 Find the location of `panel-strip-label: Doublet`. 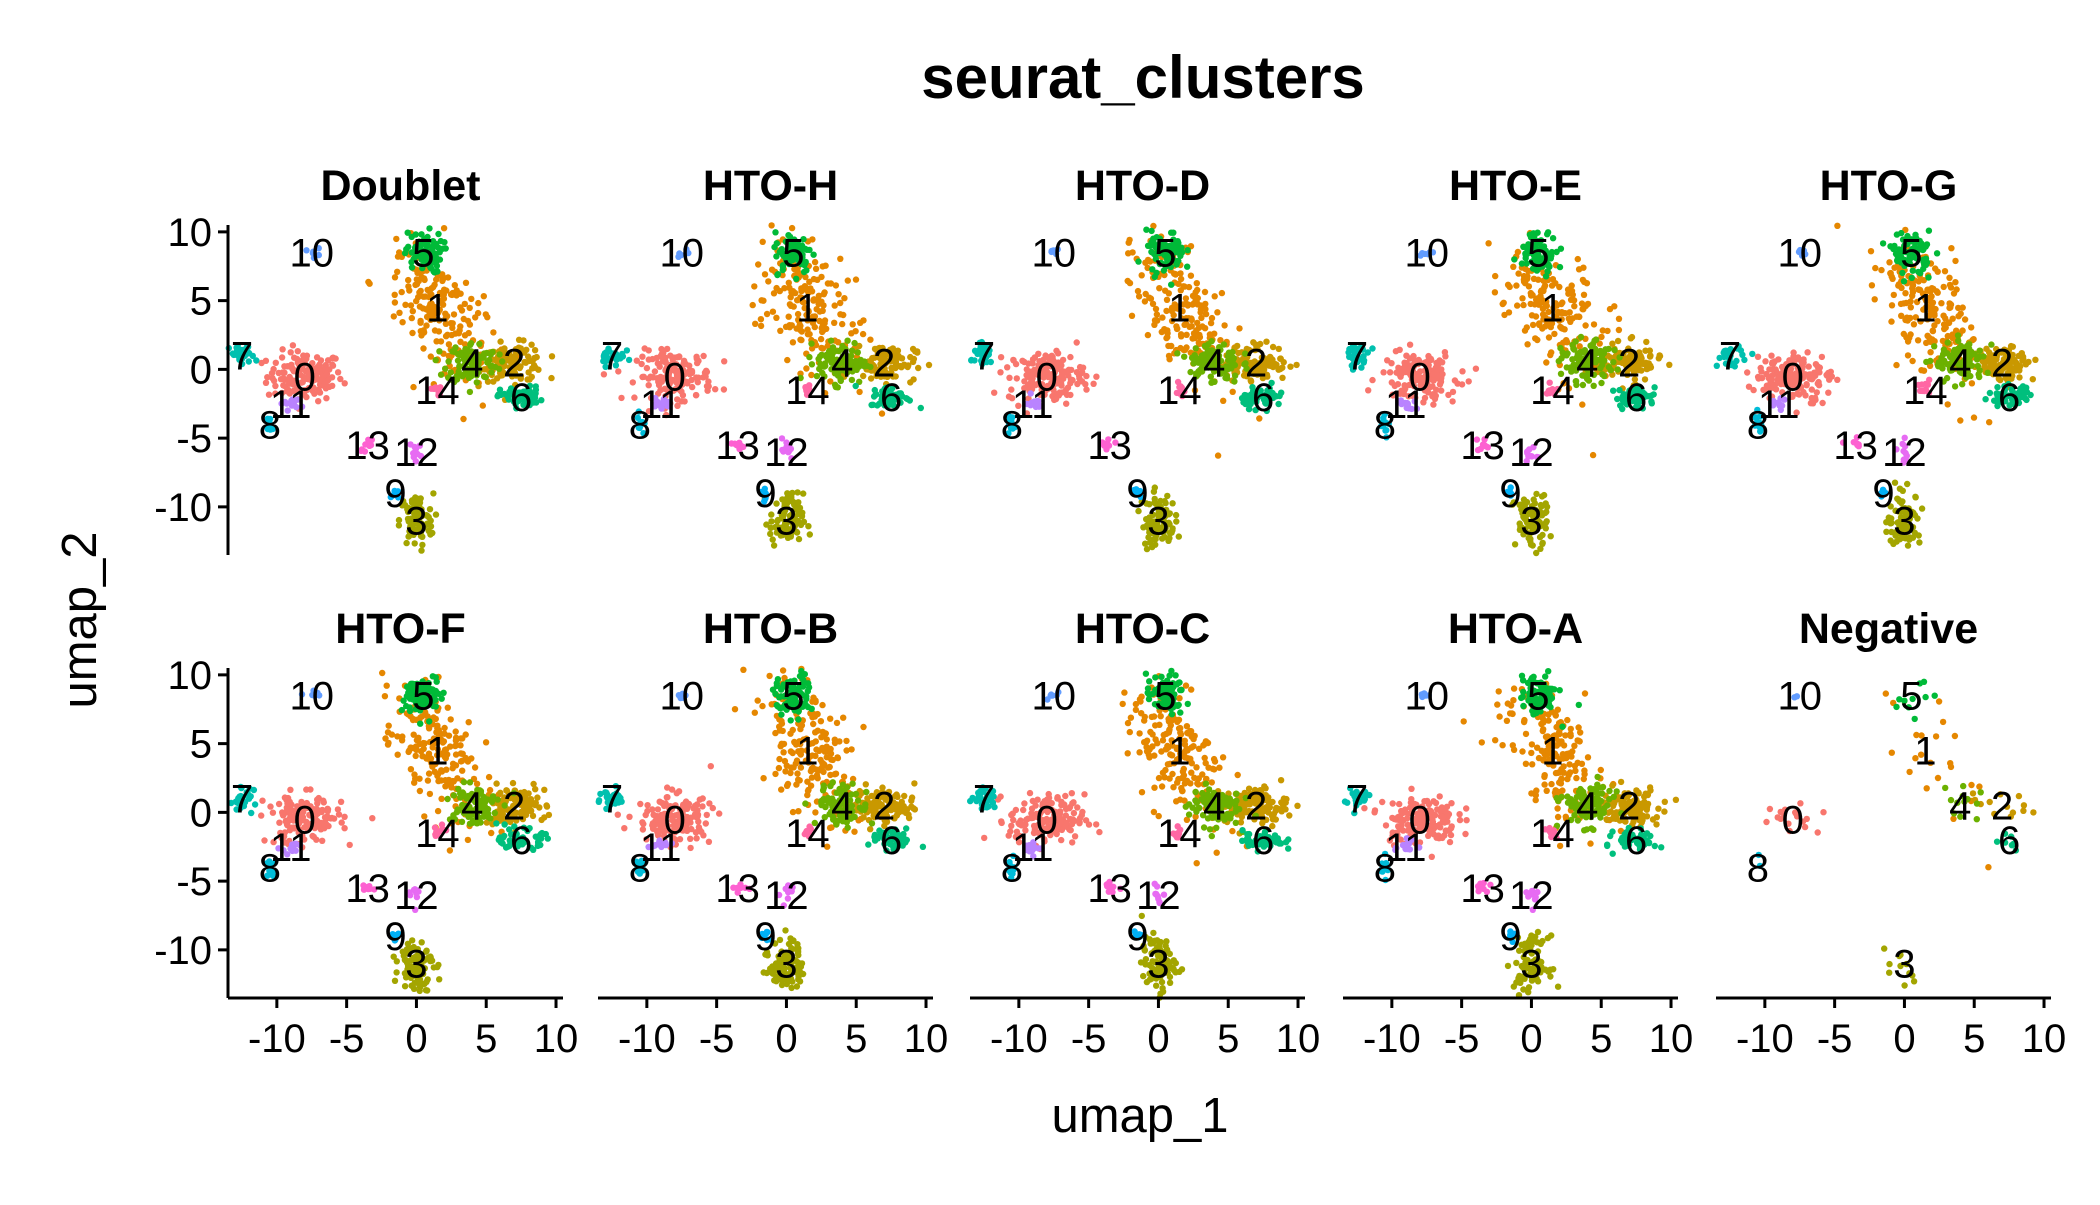

panel-strip-label: Doublet is located at coordinates (400, 186).